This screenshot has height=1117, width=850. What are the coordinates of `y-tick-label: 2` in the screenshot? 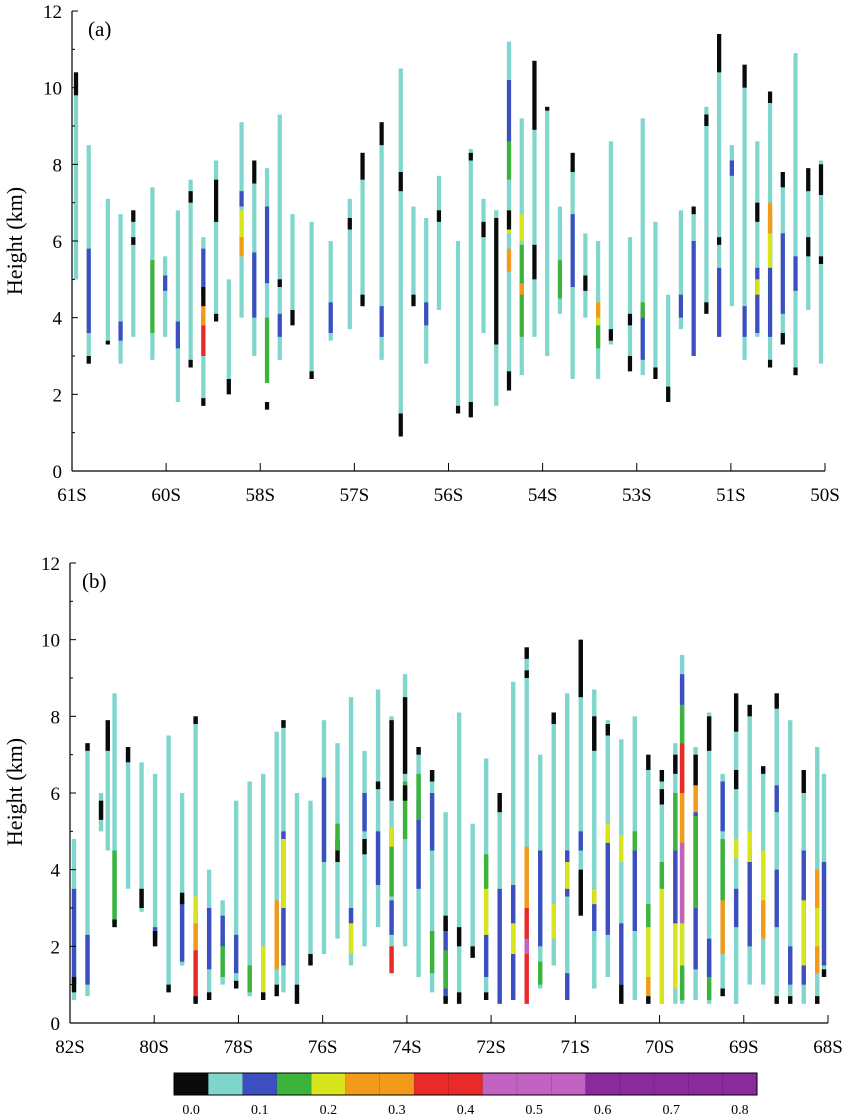 It's located at (58, 395).